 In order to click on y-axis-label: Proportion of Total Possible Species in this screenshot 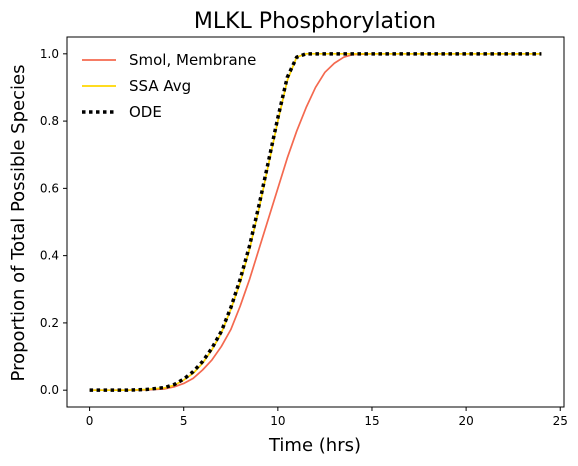, I will do `click(18, 223)`.